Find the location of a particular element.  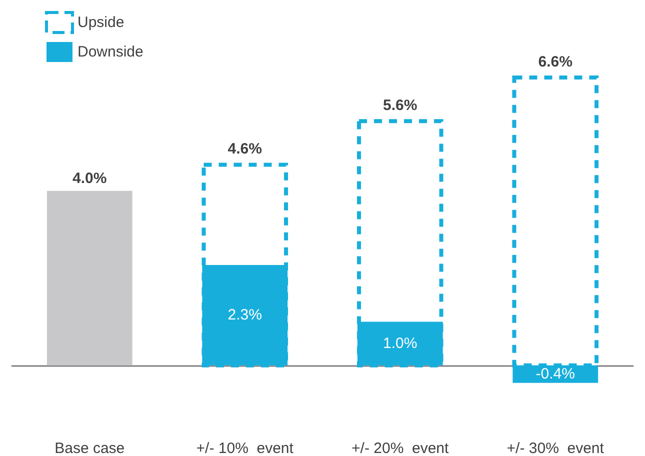

data-label: 4.6% is located at coordinates (245, 149).